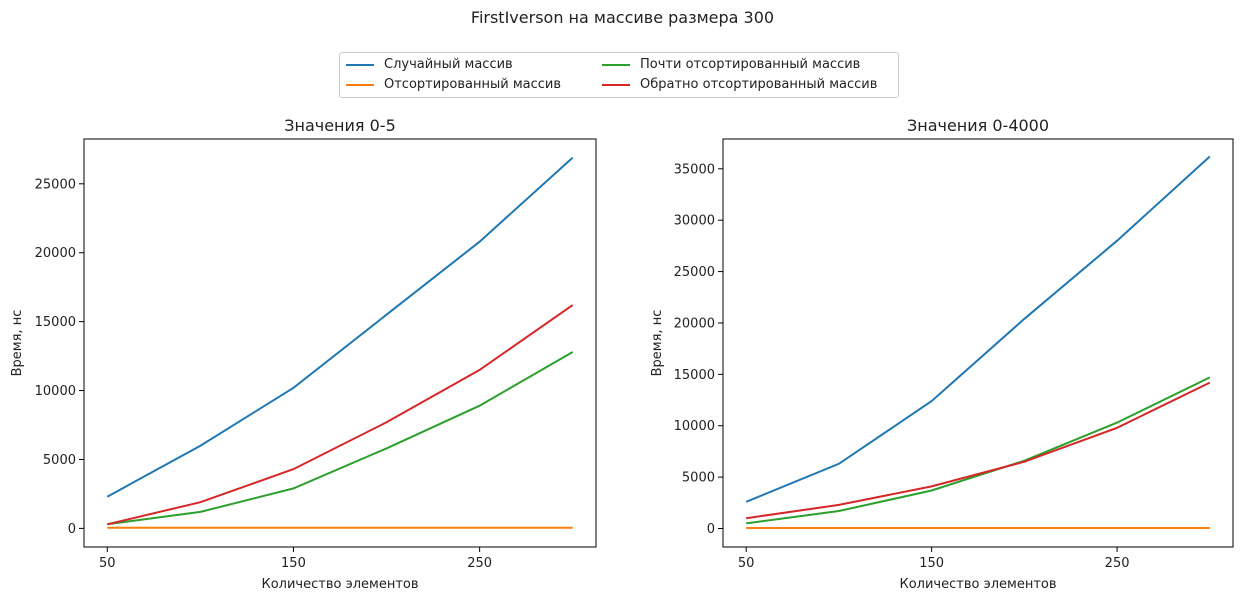 This screenshot has height=600, width=1245. Describe the element at coordinates (711, 529) in the screenshot. I see `plot-1-y-tick-label-0: 0` at that location.